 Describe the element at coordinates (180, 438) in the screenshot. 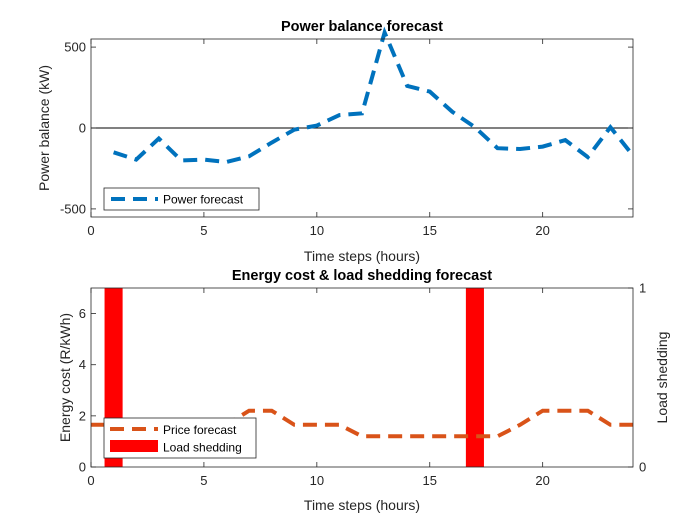

I see `energy-cost-legend: Price forecast Load shedding` at that location.